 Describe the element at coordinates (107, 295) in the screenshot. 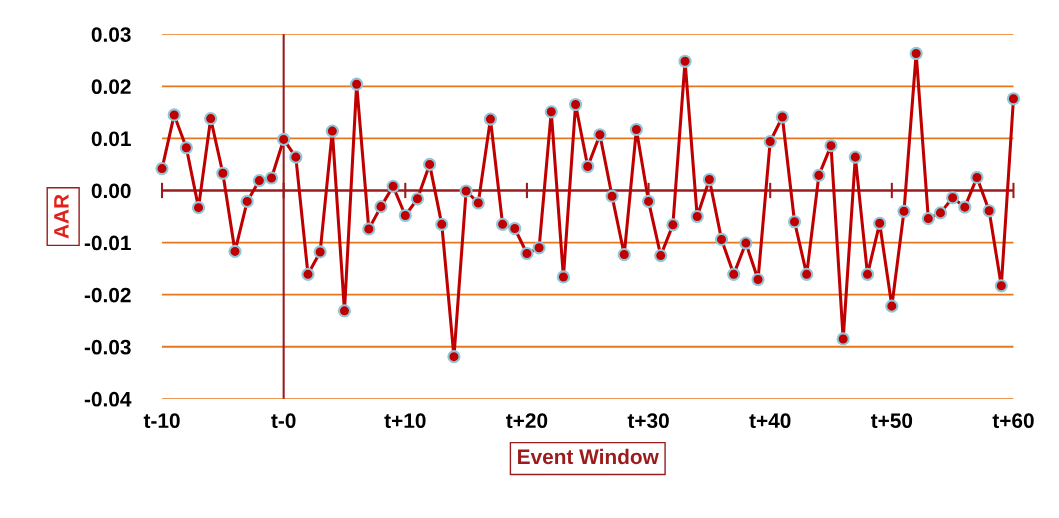

I see `y-tick-label: -0.02` at that location.